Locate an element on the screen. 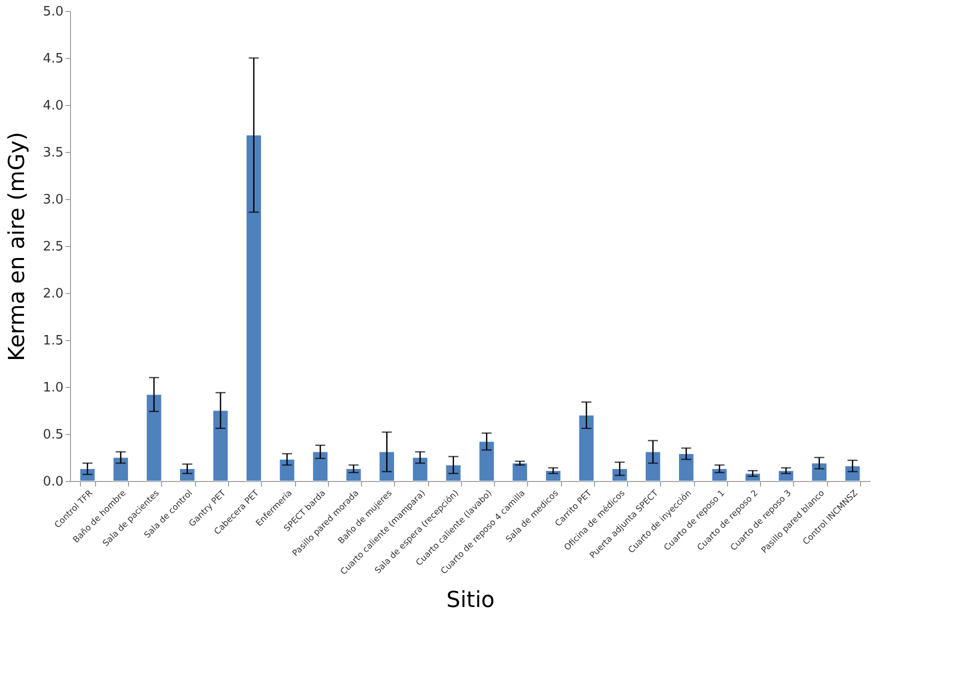 The height and width of the screenshot is (679, 976). y-tick-label: 4.0 is located at coordinates (53, 106).